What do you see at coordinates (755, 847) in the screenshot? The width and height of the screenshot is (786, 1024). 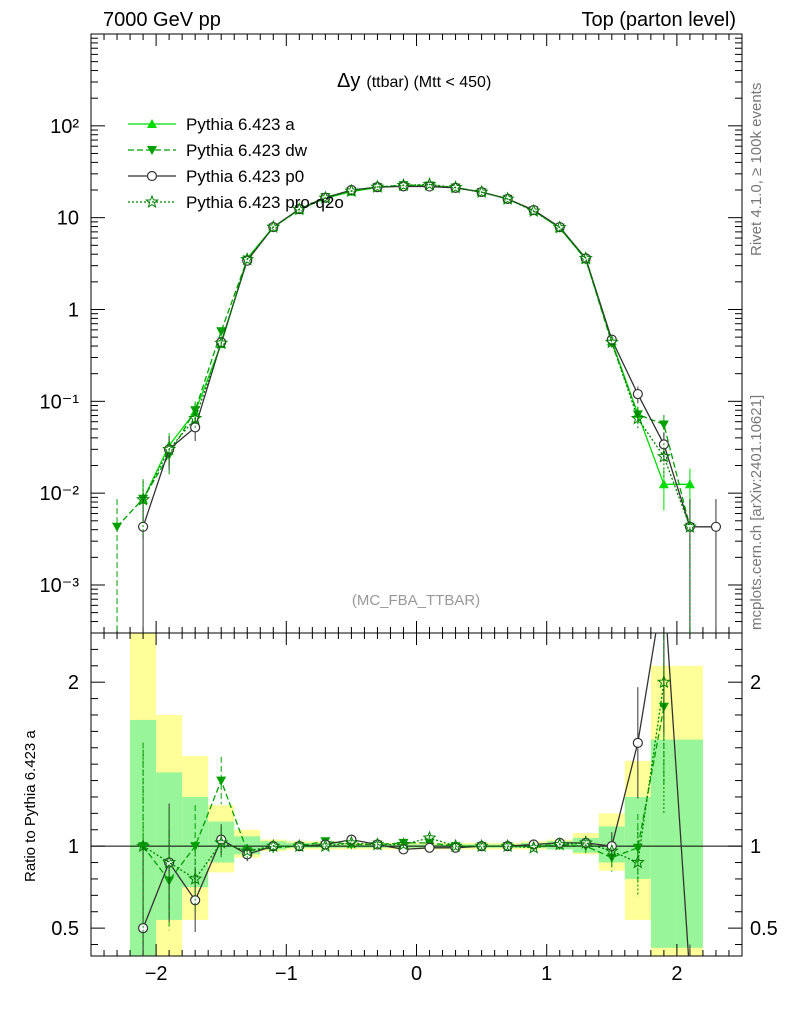 I see `ratio-y-tick-label-right: 1` at bounding box center [755, 847].